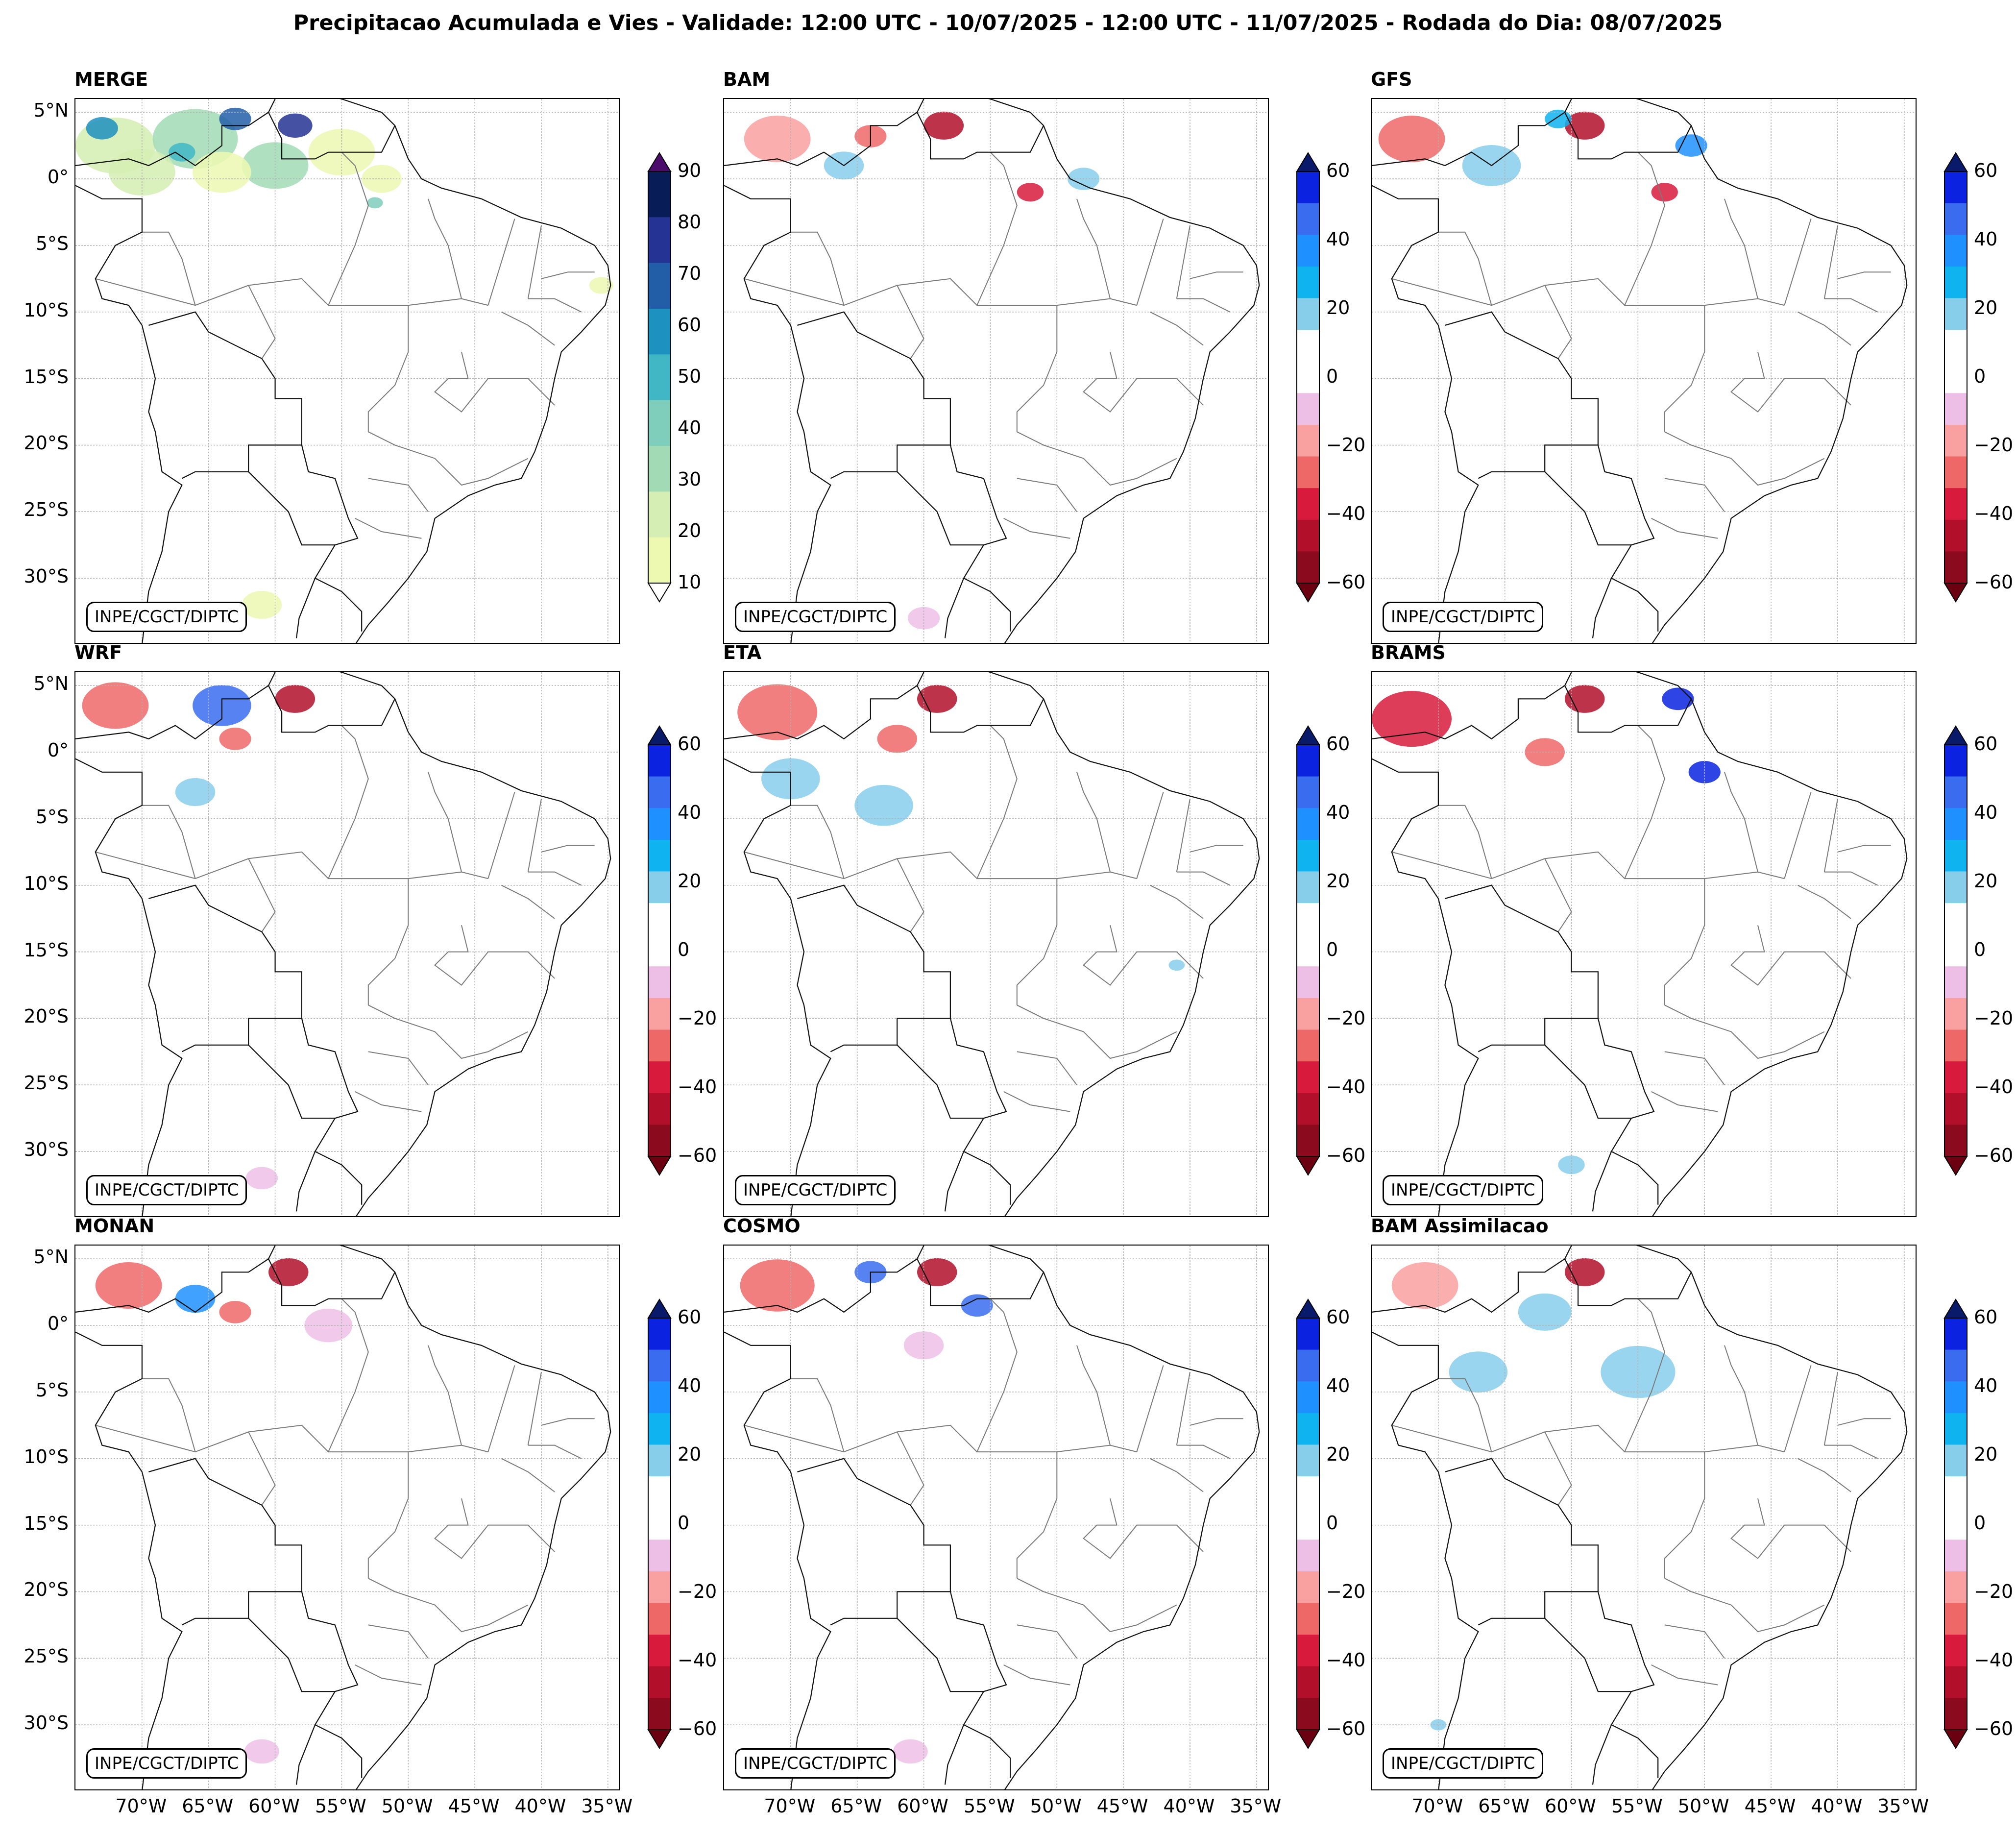 The image size is (2016, 1834). What do you see at coordinates (697, 1729) in the screenshot?
I see `colorbar-tick-label: −60` at bounding box center [697, 1729].